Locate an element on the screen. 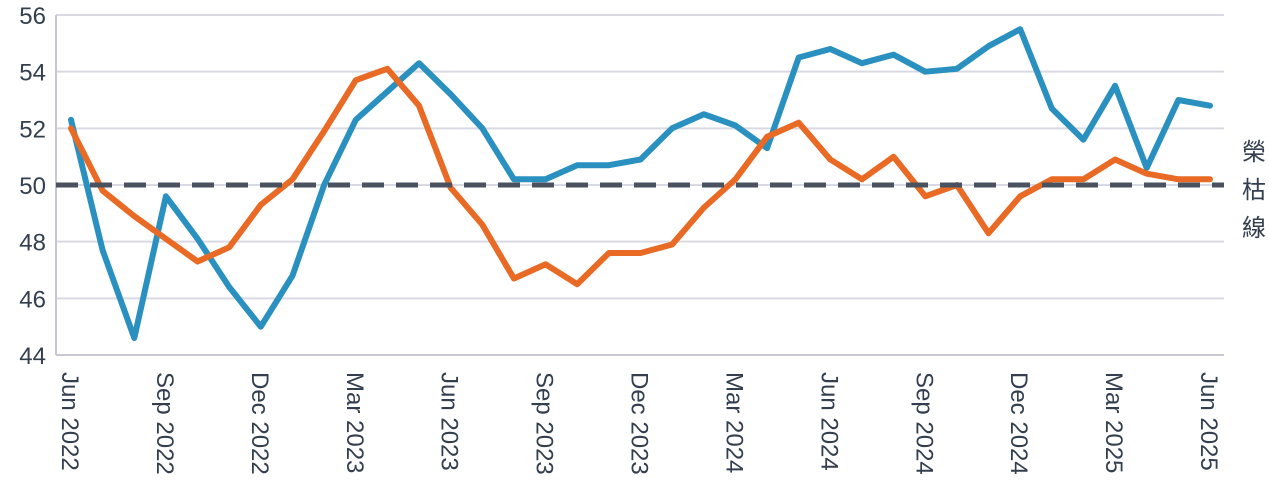  x-tick-label: Mar 2024 is located at coordinates (733, 422).